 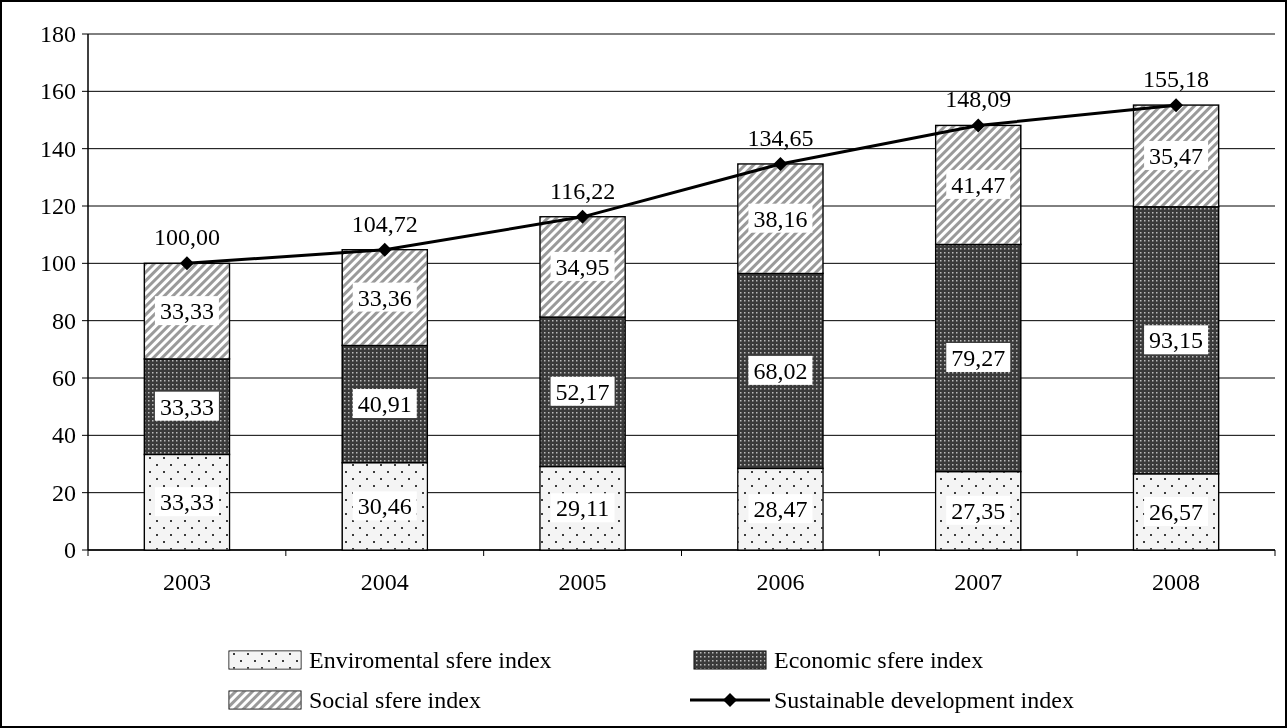 I want to click on y-tick-label: 180, so click(x=58, y=34).